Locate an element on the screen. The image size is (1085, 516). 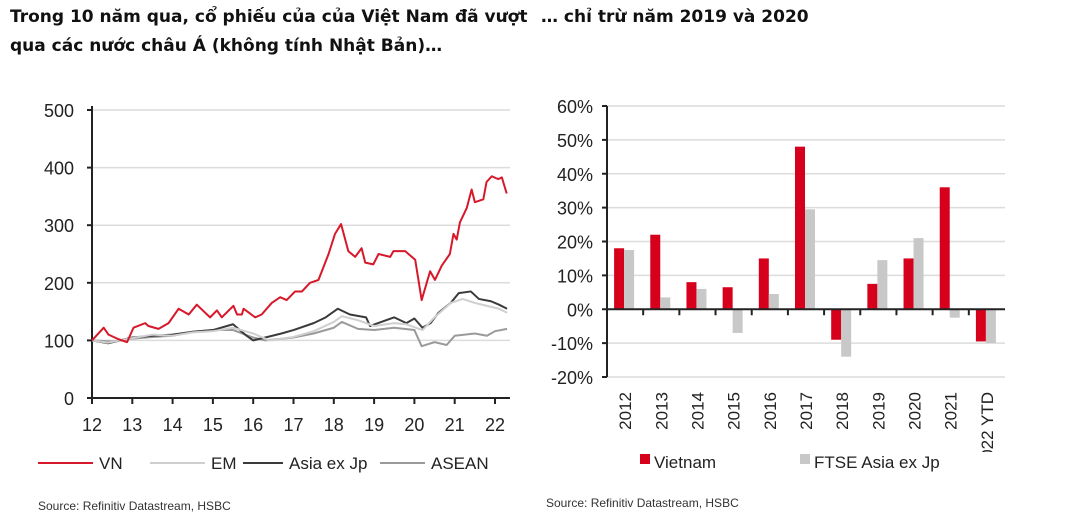
legend-label: Vietnam is located at coordinates (685, 462).